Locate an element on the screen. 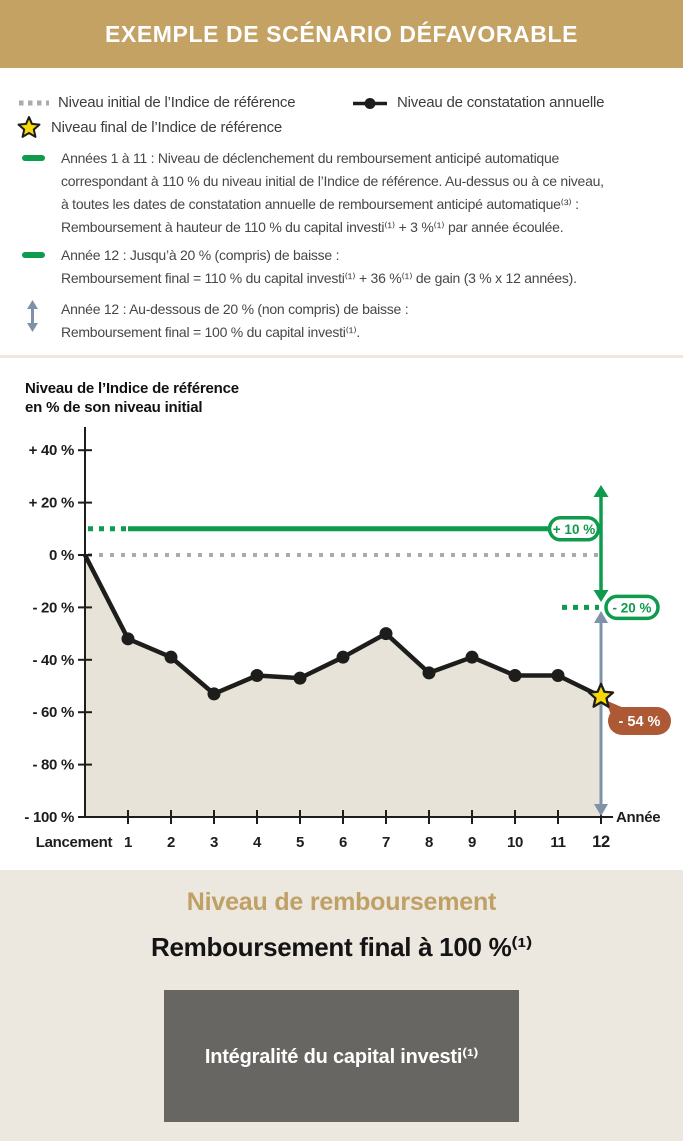  final-value-bubble is located at coordinates (639, 721).